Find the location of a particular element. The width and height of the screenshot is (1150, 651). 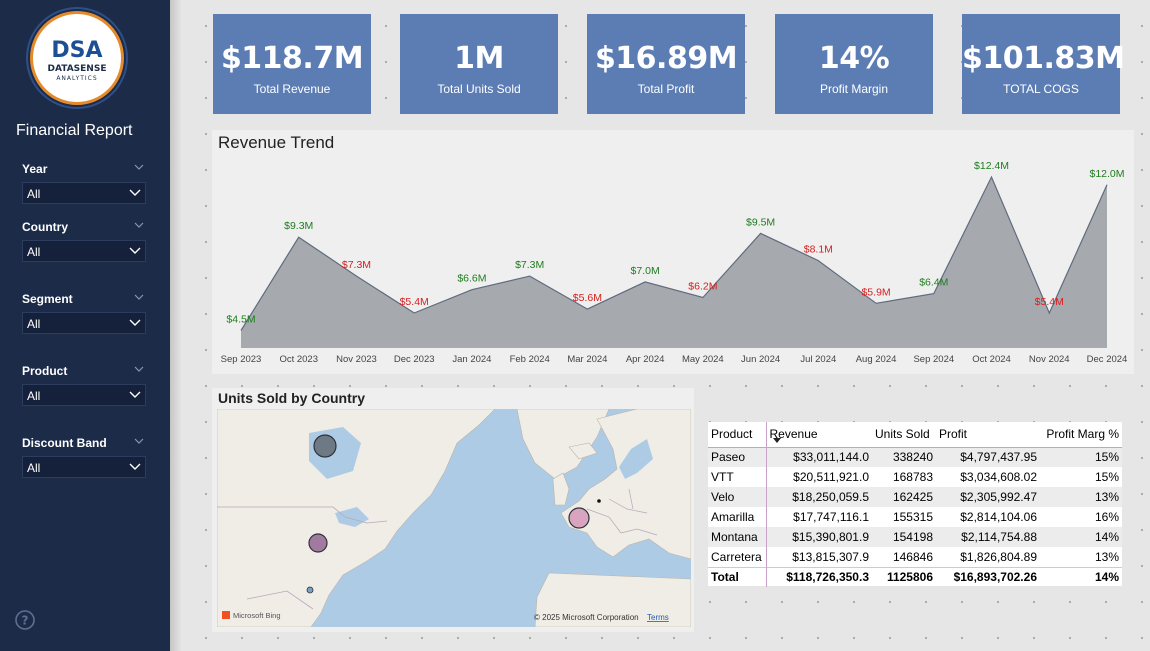

cell-profit-margin: 16% is located at coordinates (1106, 517).